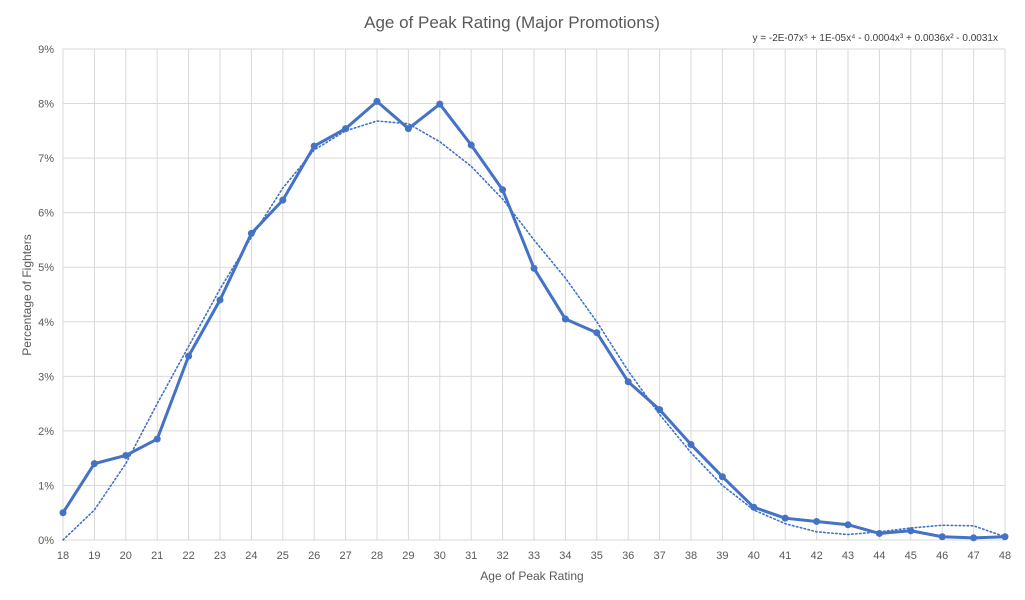 The height and width of the screenshot is (600, 1025). Describe the element at coordinates (345, 556) in the screenshot. I see `x-tick-label: 27` at that location.